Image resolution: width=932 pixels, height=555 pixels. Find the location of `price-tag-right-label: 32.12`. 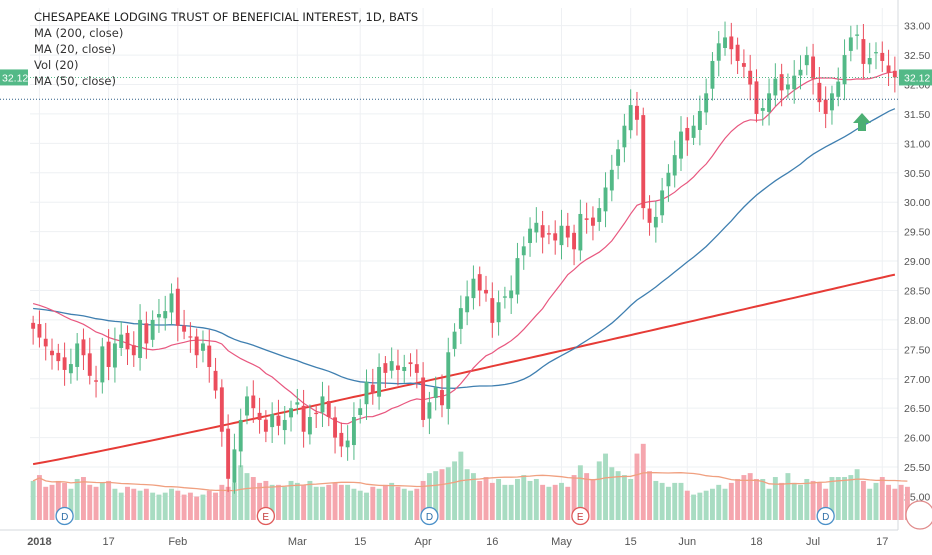

price-tag-right-label: 32.12 is located at coordinates (917, 78).